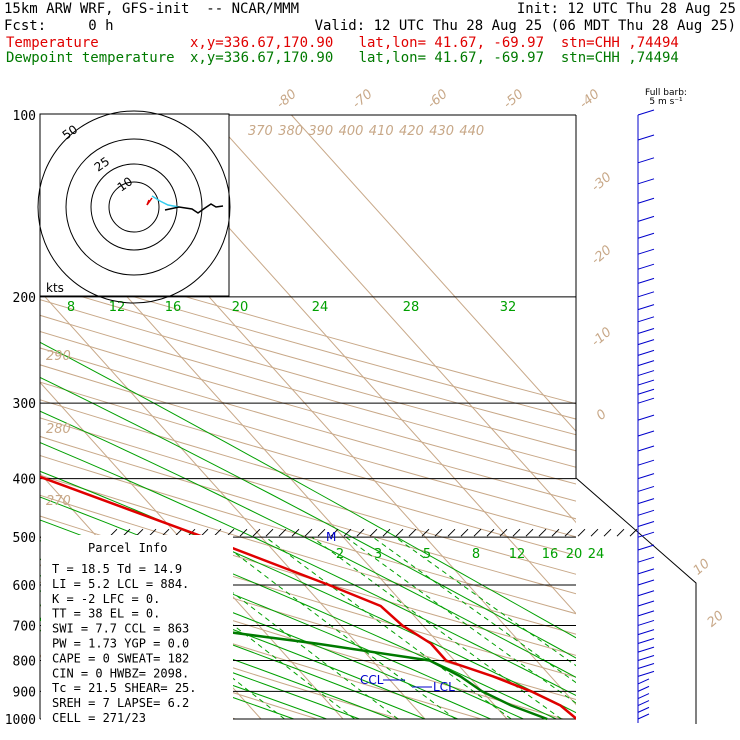  Describe the element at coordinates (636, 600) in the screenshot. I see `right-axis-kink` at that location.